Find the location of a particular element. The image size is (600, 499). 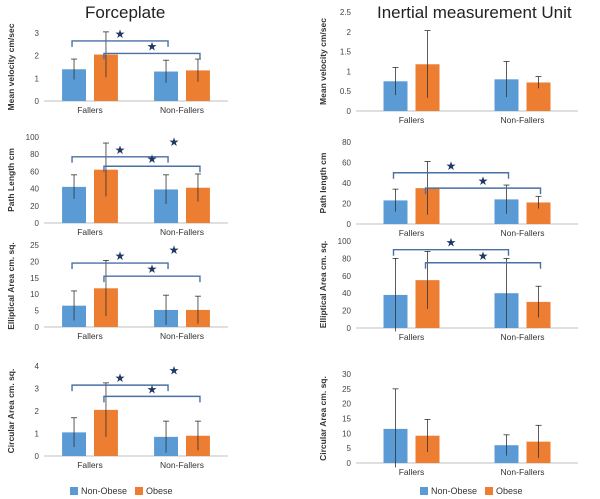

fp-path-ytick-5: 100 is located at coordinates (33, 137).